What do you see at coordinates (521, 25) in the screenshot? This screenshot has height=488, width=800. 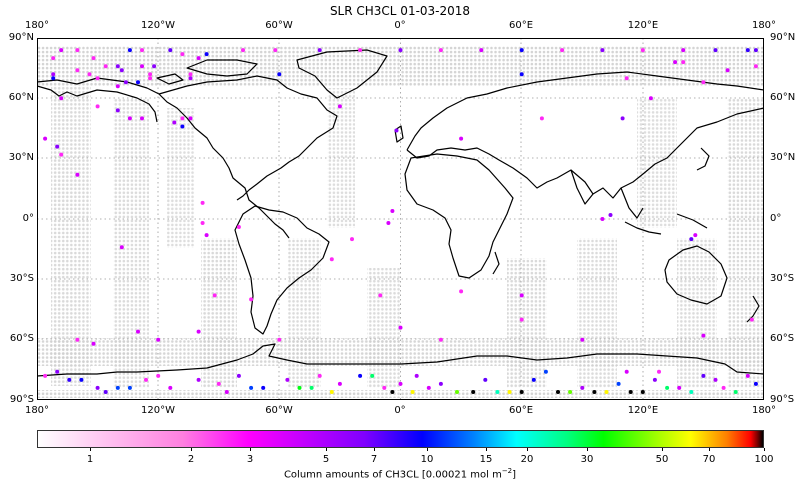 I see `longitude-label: 60°E` at bounding box center [521, 25].